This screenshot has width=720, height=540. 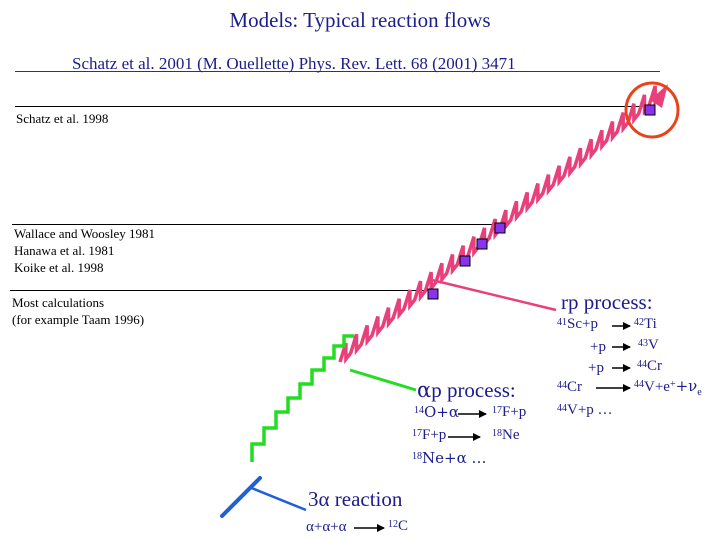 What do you see at coordinates (569, 387) in the screenshot?
I see `rp-reaction-4-left: 44Cr` at bounding box center [569, 387].